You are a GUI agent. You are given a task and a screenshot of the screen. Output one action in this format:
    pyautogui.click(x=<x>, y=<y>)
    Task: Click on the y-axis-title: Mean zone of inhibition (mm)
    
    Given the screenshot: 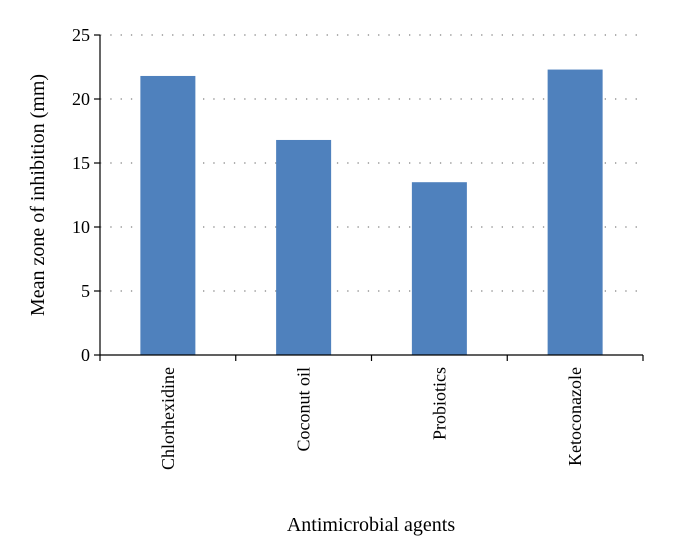 What is the action you would take?
    pyautogui.click(x=38, y=195)
    